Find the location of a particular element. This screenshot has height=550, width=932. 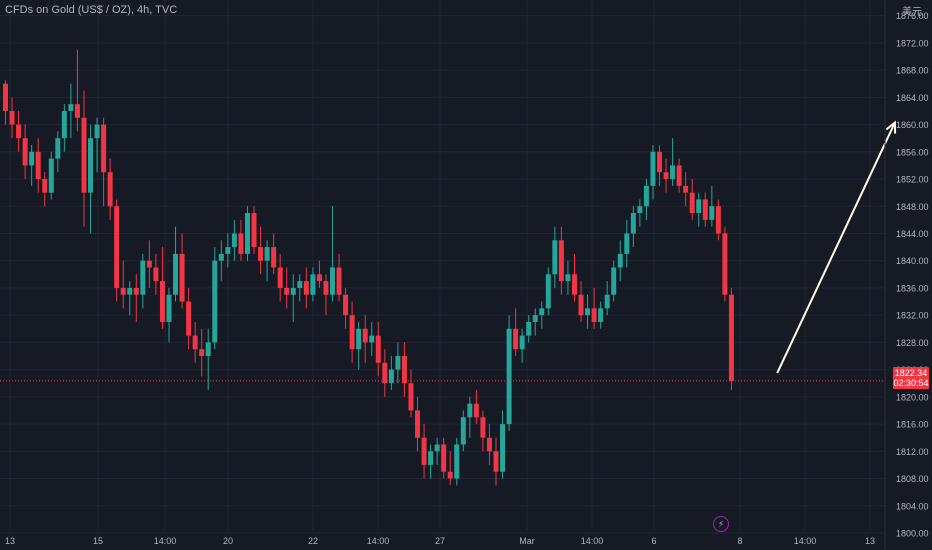

y-tick-label: 1868.00 is located at coordinates (912, 71).